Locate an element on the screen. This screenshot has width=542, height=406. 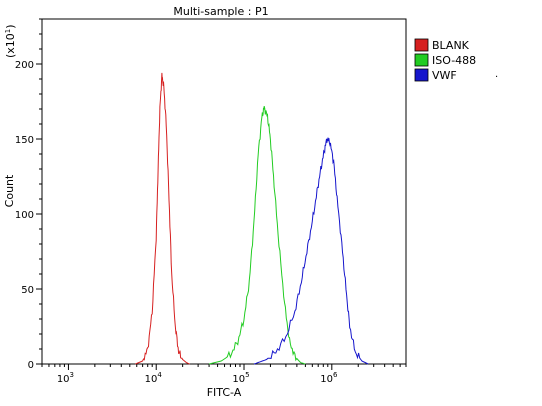
series-line-blank is located at coordinates (162, 218).